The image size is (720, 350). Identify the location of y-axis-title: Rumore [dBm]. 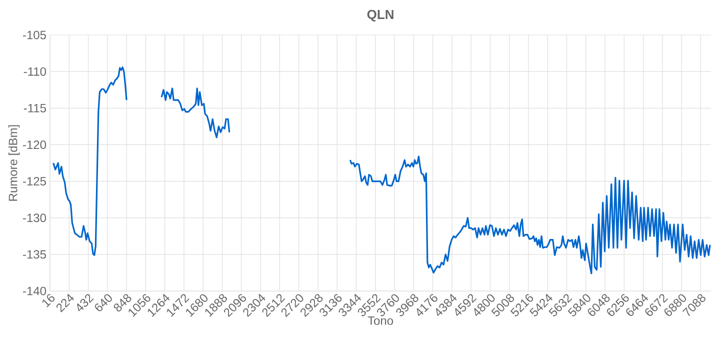
(14, 163).